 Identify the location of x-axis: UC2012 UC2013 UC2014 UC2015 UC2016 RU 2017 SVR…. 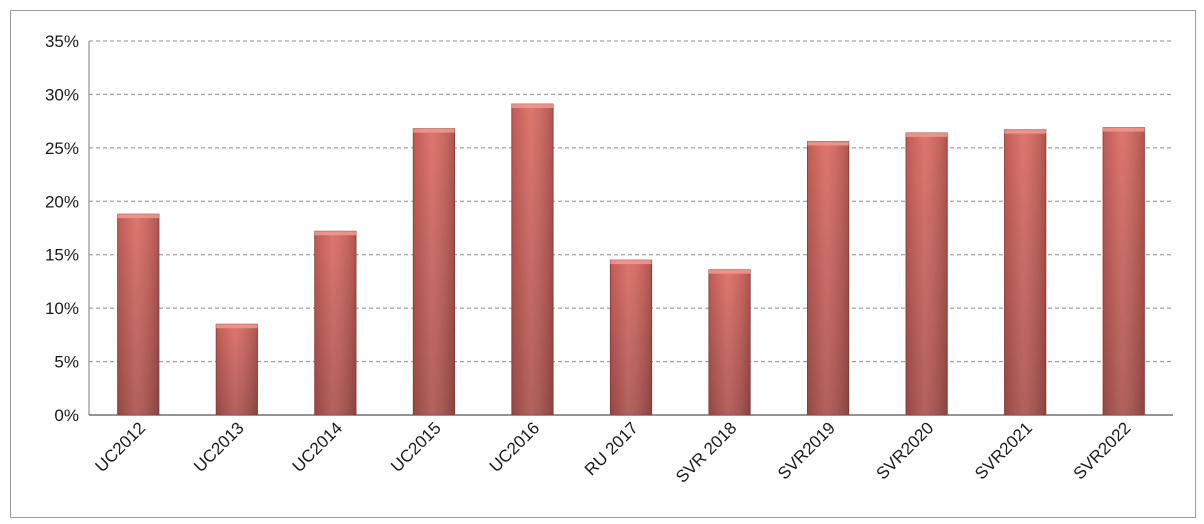
(613, 452).